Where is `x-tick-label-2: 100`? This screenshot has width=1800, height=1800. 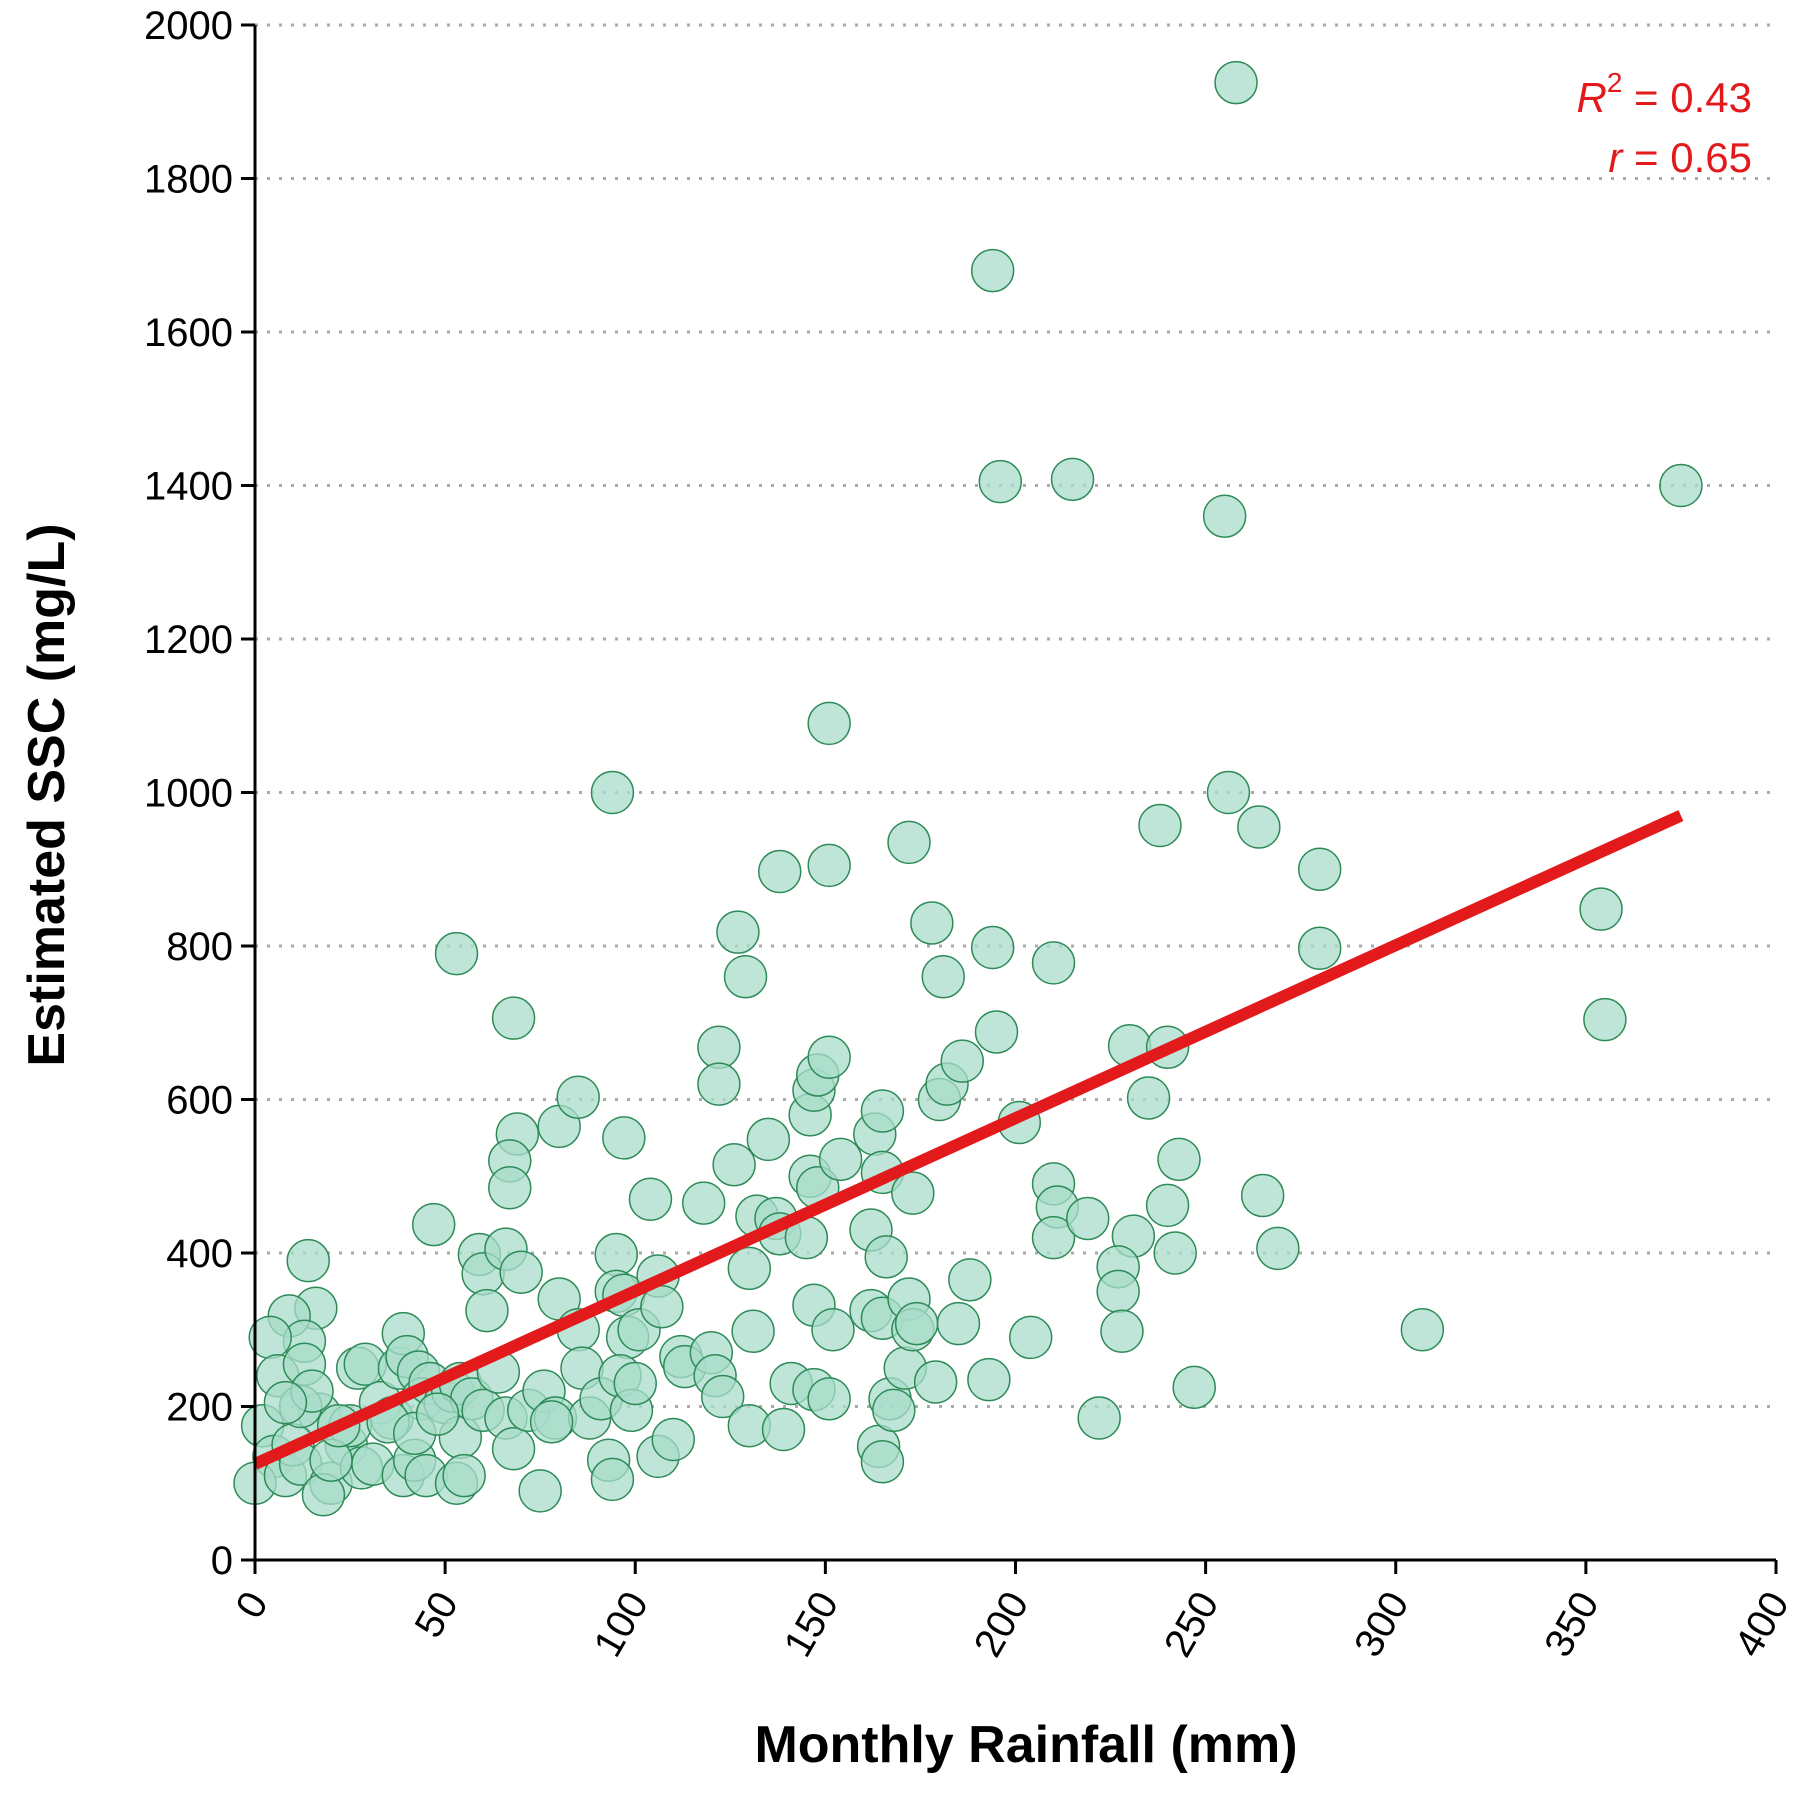 x-tick-label-2: 100 is located at coordinates (621, 1625).